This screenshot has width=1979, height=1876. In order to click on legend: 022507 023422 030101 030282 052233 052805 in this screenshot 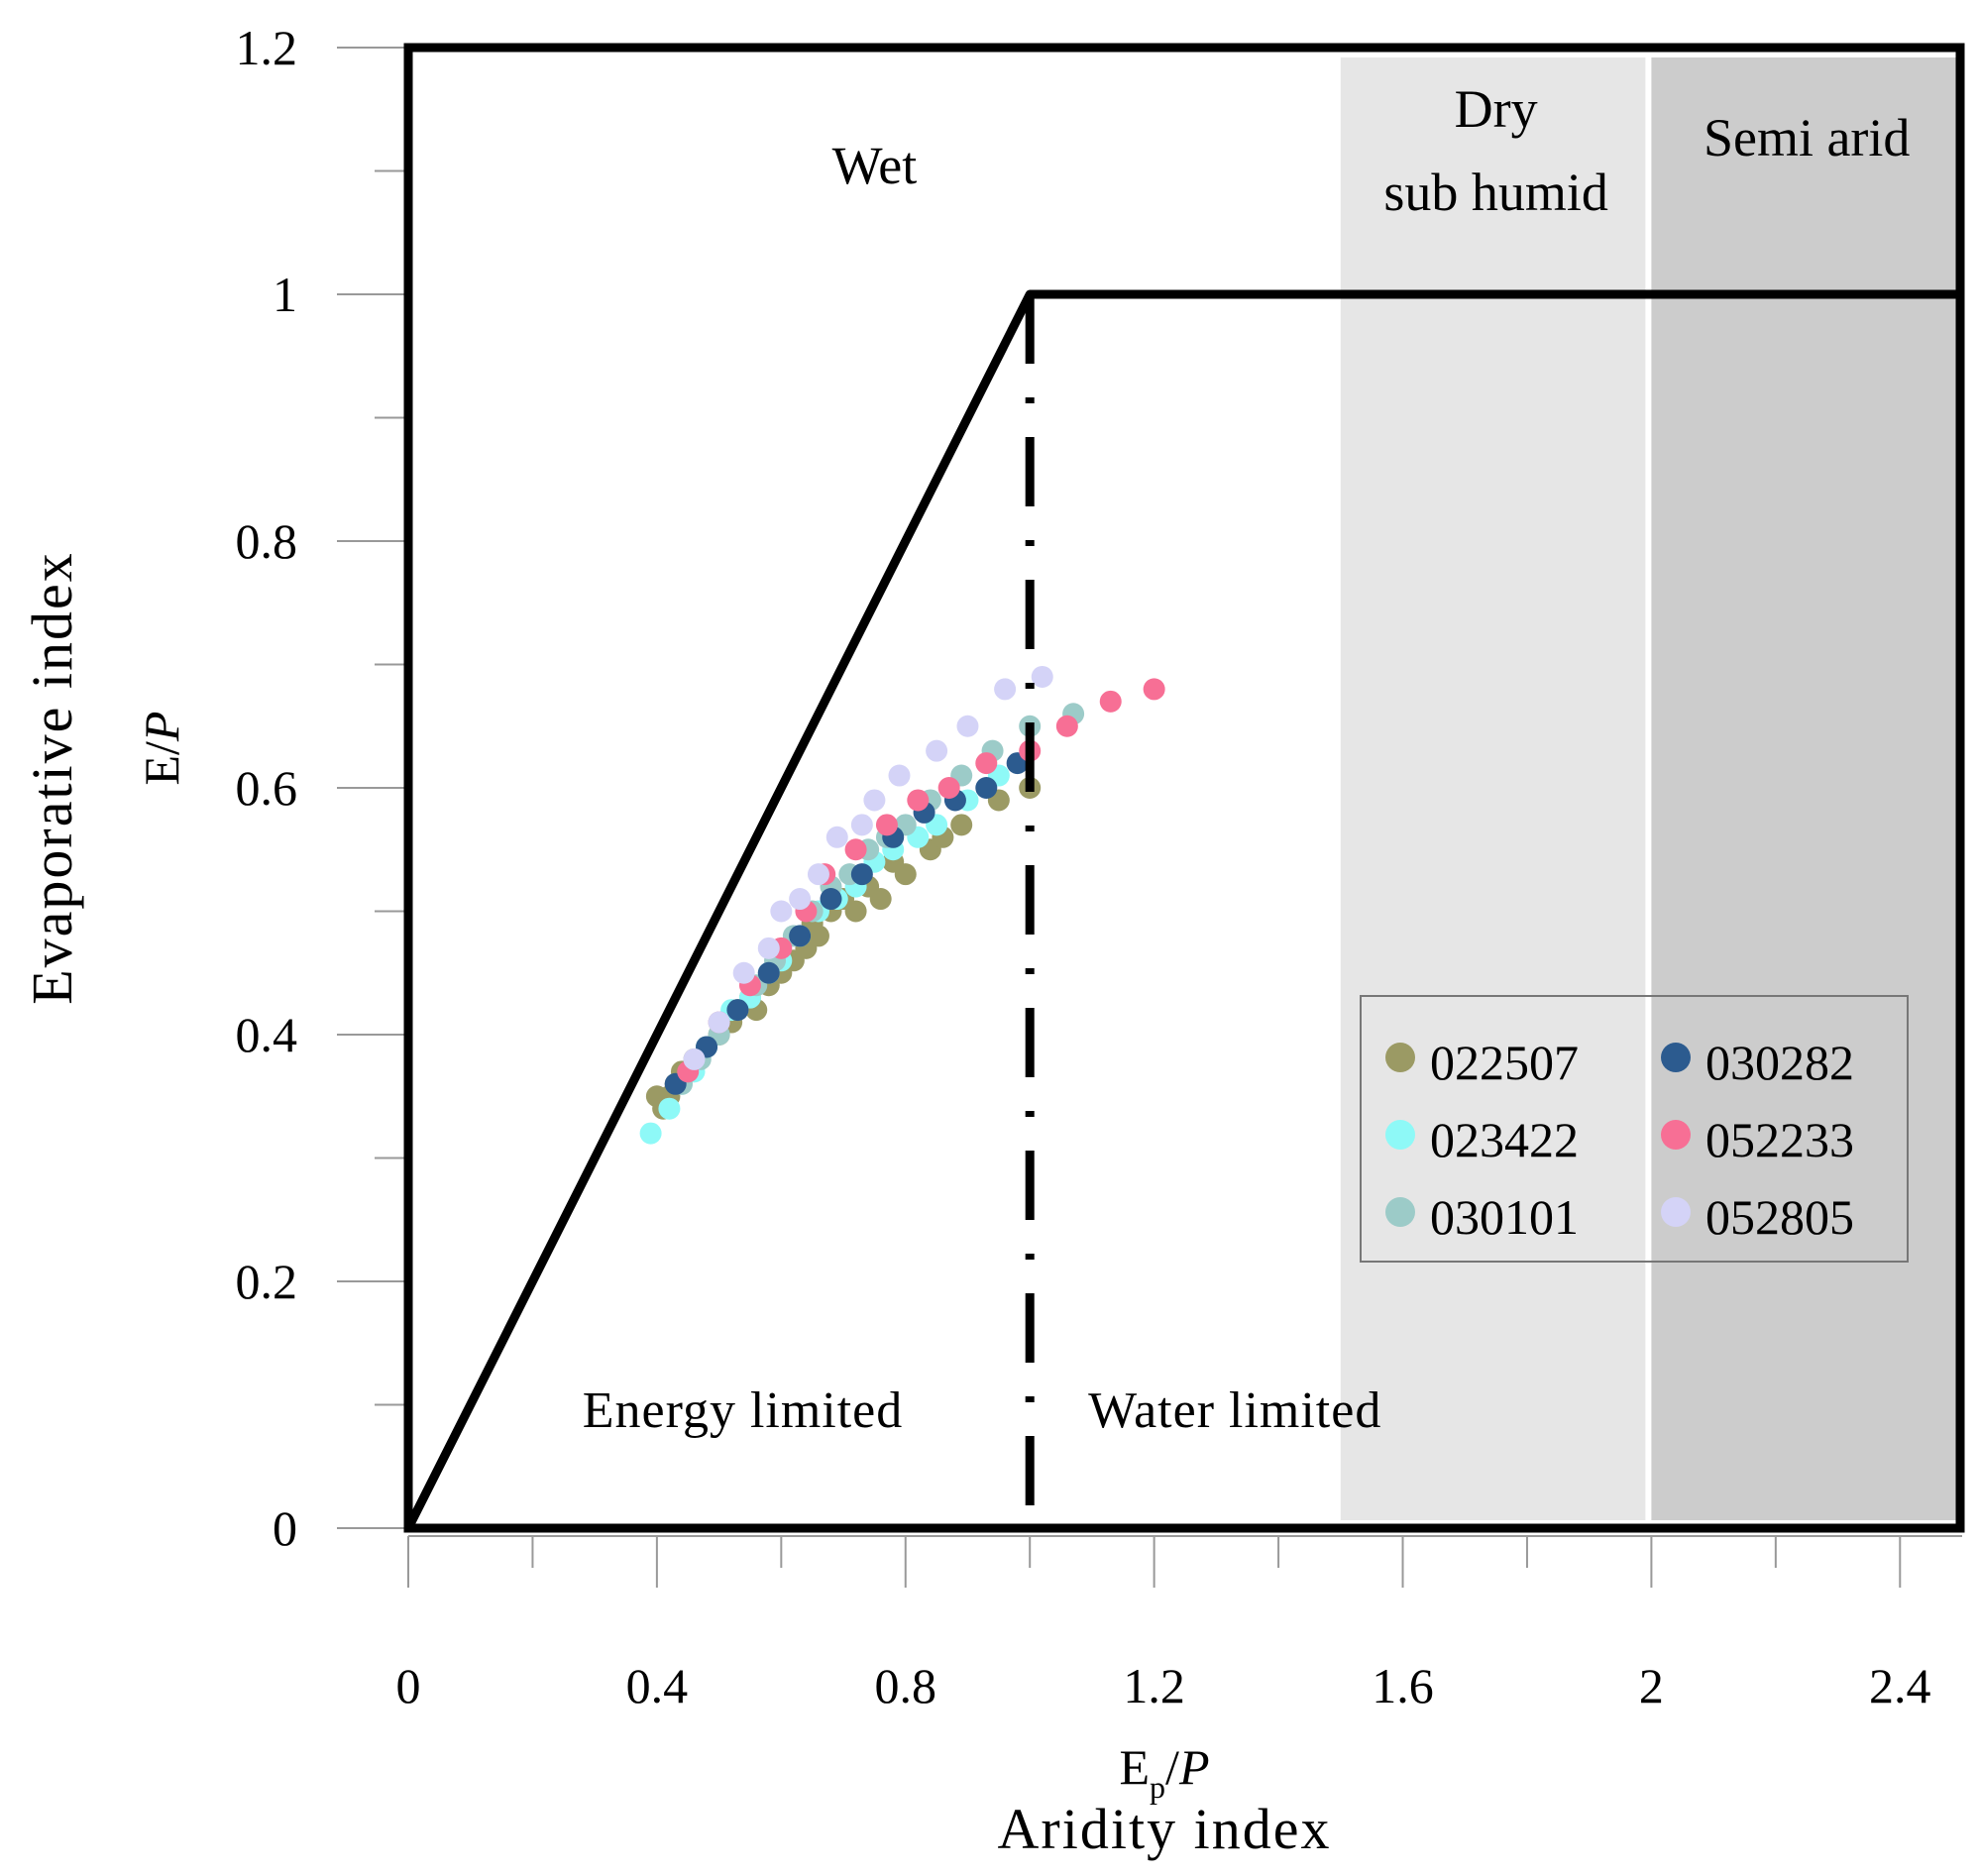, I will do `click(1634, 1129)`.